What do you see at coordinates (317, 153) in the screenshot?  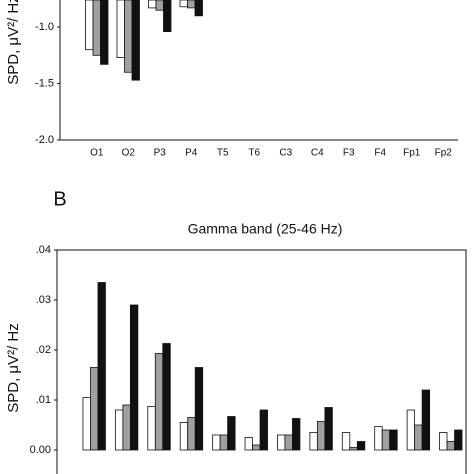 I see `x-tick-label: C4` at bounding box center [317, 153].